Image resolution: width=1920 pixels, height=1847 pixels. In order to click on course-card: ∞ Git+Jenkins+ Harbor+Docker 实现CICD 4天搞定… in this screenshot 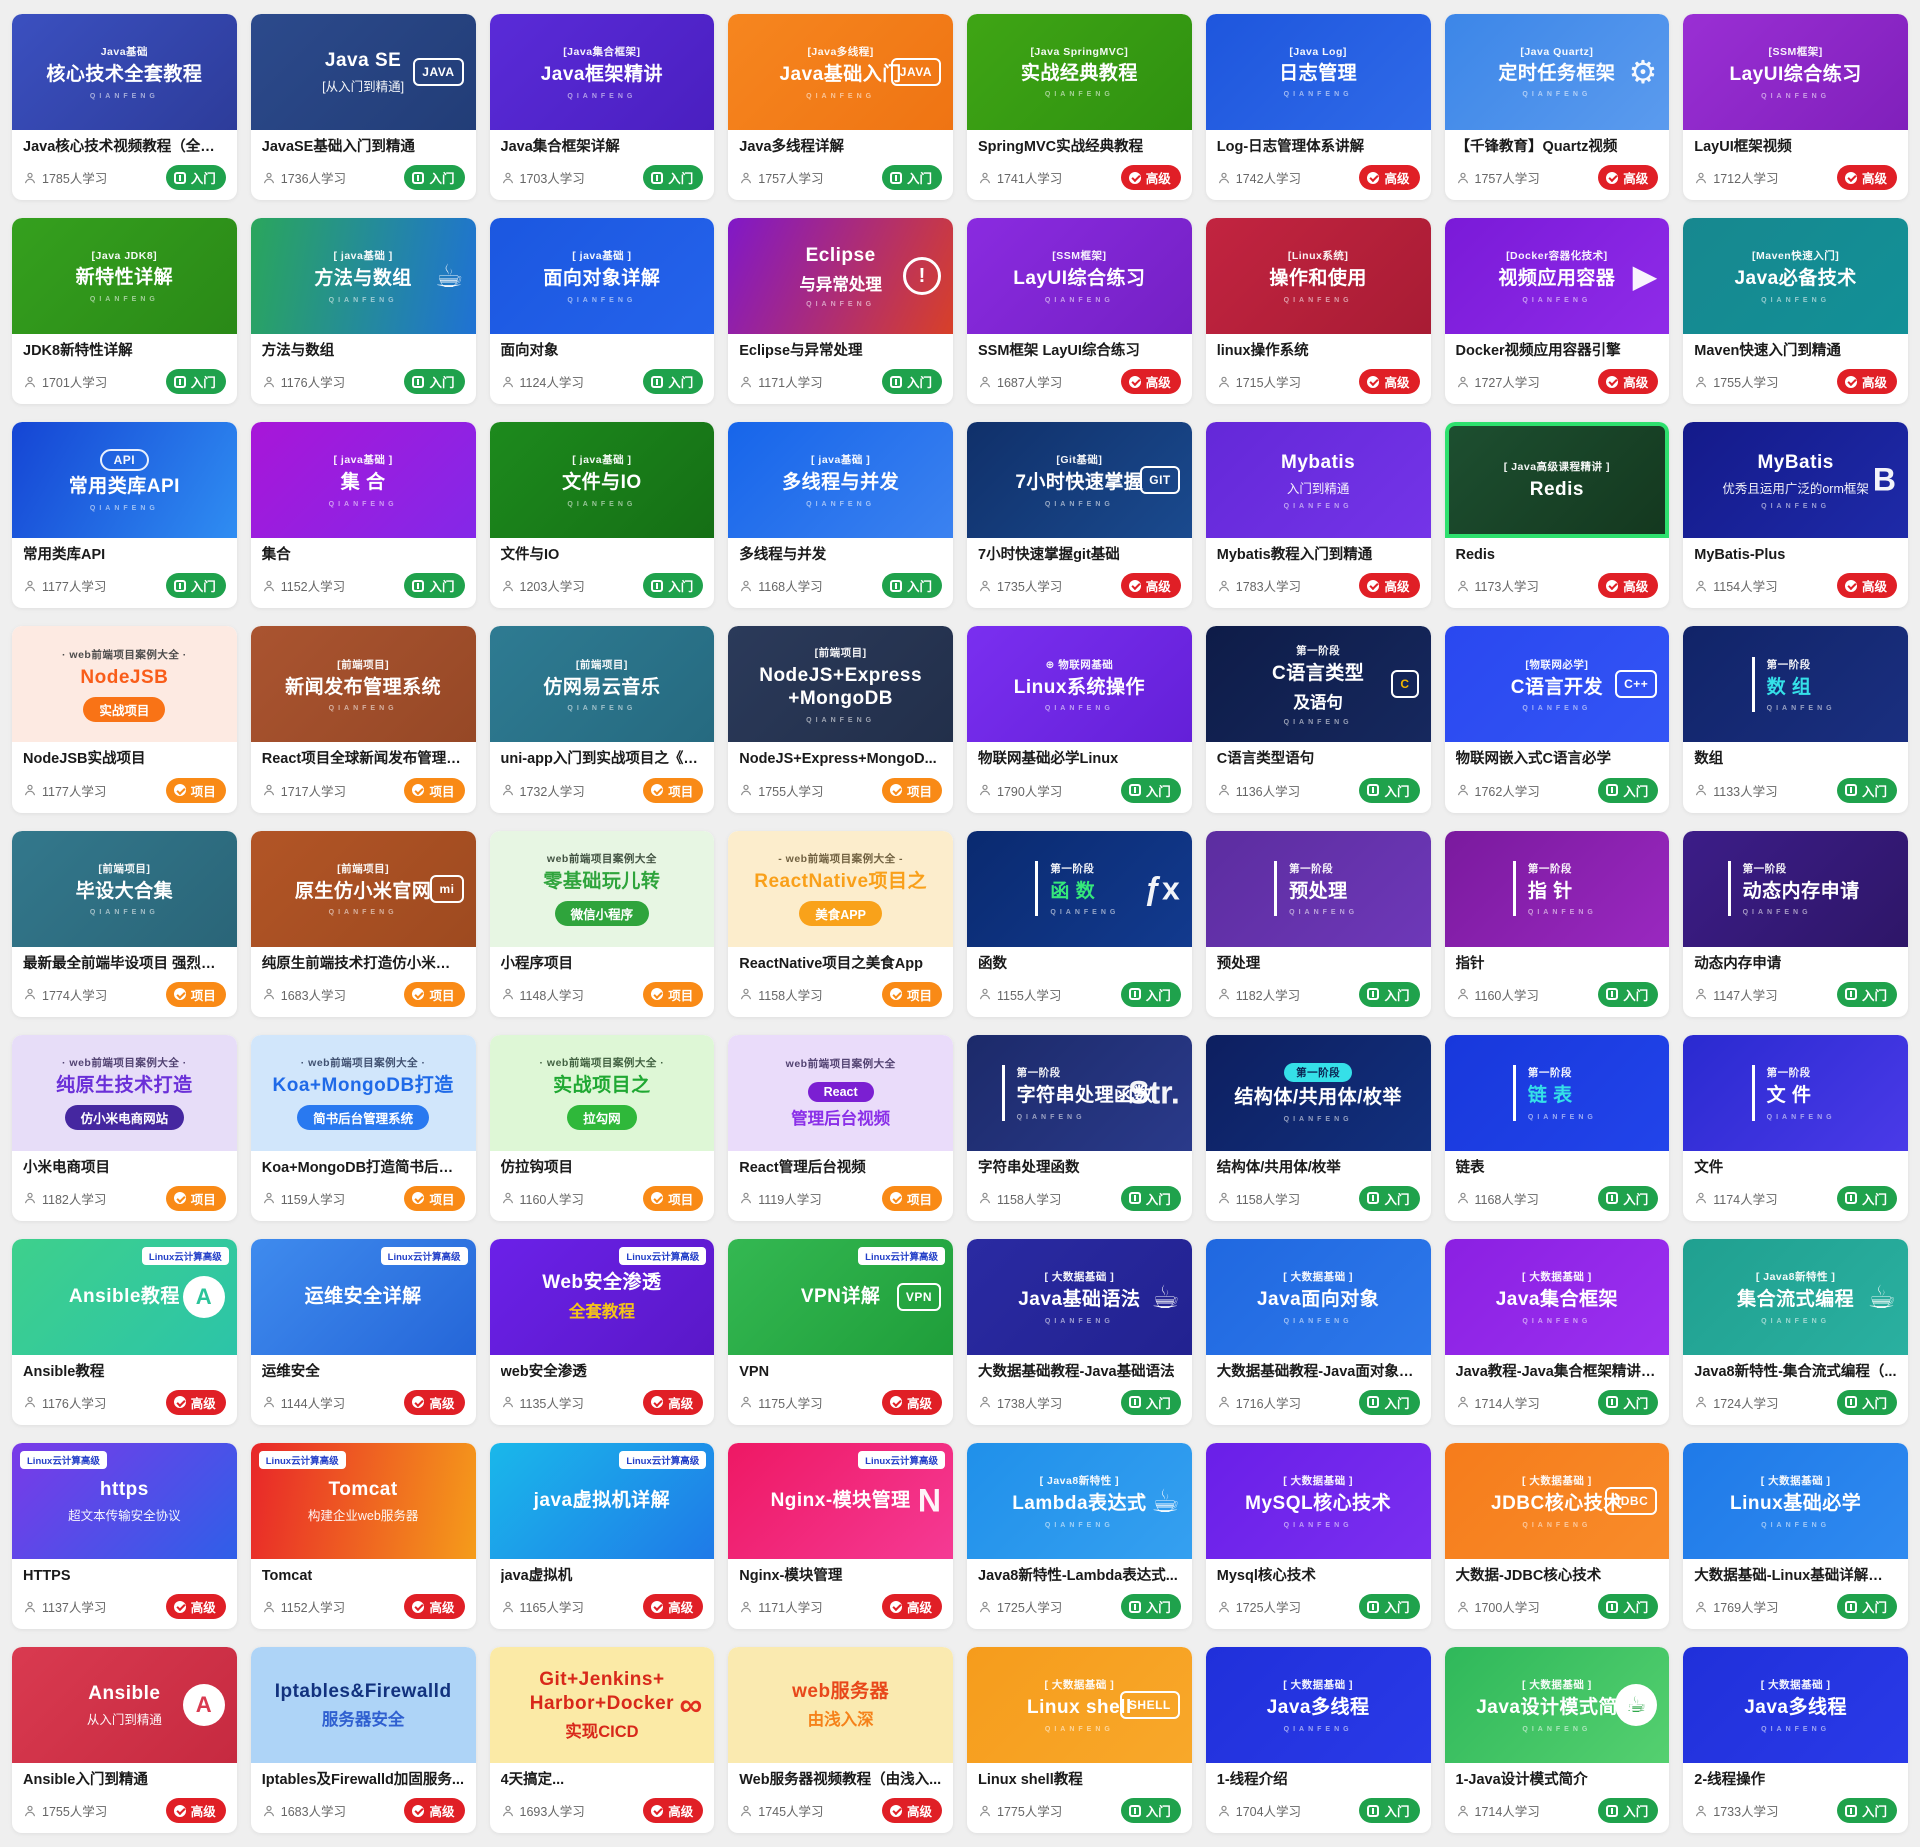, I will do `click(602, 1740)`.